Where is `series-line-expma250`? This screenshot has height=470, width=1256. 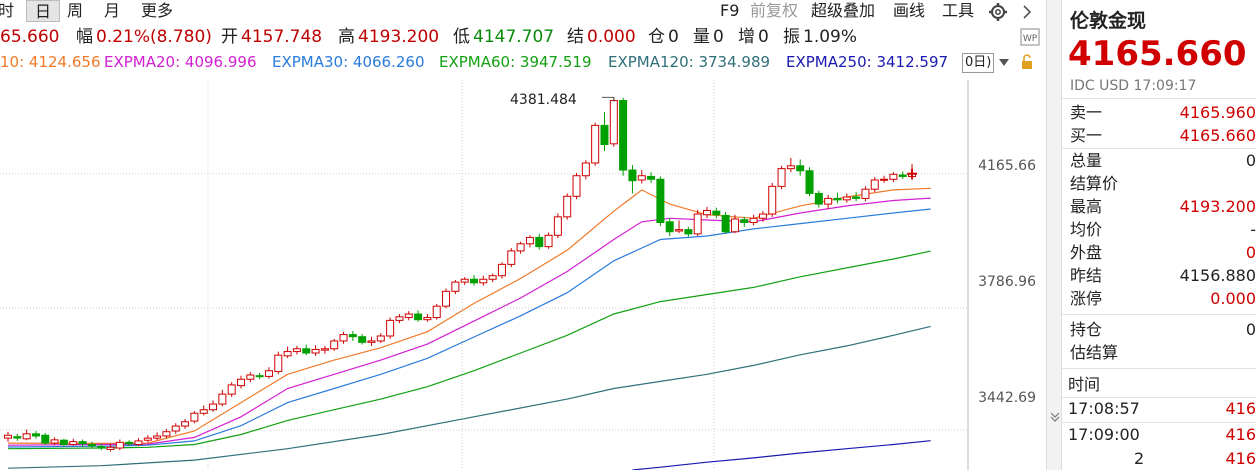
series-line-expma250 is located at coordinates (781, 455).